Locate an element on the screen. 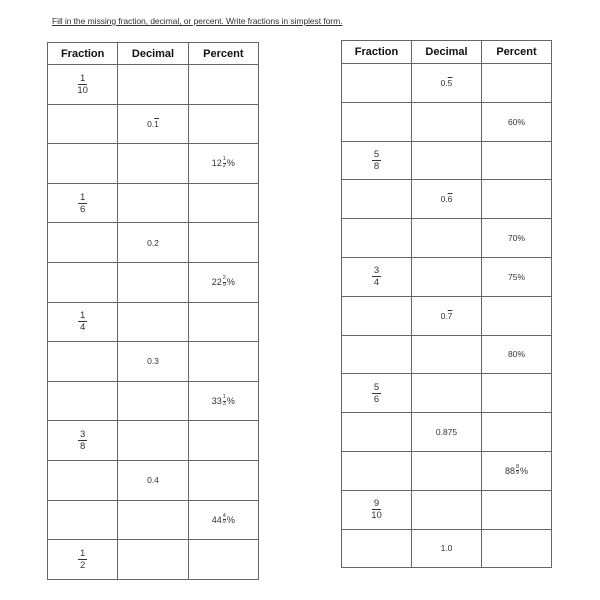 This screenshot has width=600, height=600. column-header-fraction: Fraction is located at coordinates (376, 52).